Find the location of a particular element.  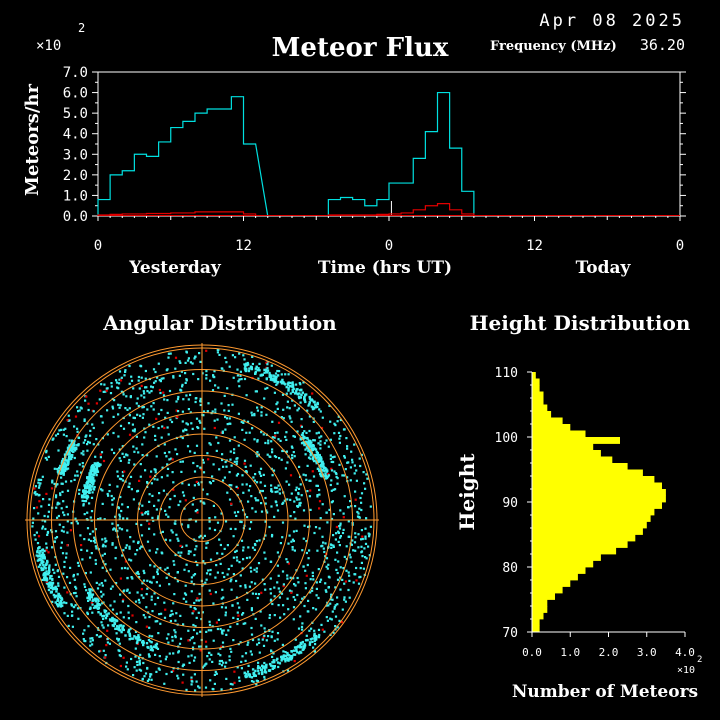

flux-x-tick-label: 0 is located at coordinates (680, 246).